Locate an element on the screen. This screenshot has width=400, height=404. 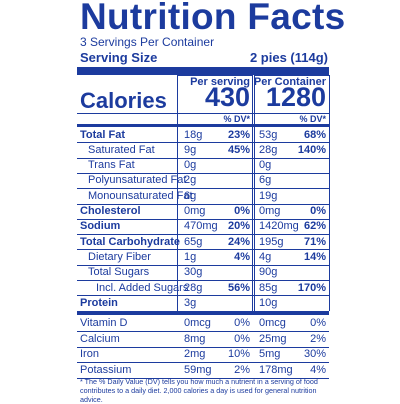
column-header: Per serving is located at coordinates (220, 82).